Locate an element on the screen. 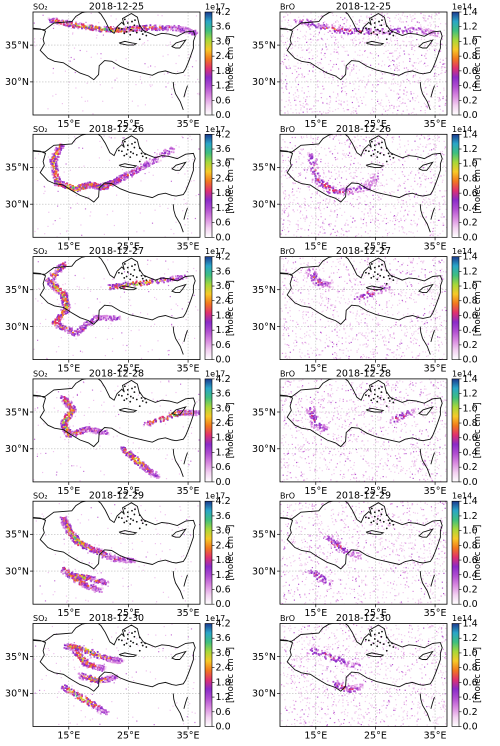 The height and width of the screenshot is (746, 500). colorbar-tick-label: 1.4 is located at coordinates (470, 12).